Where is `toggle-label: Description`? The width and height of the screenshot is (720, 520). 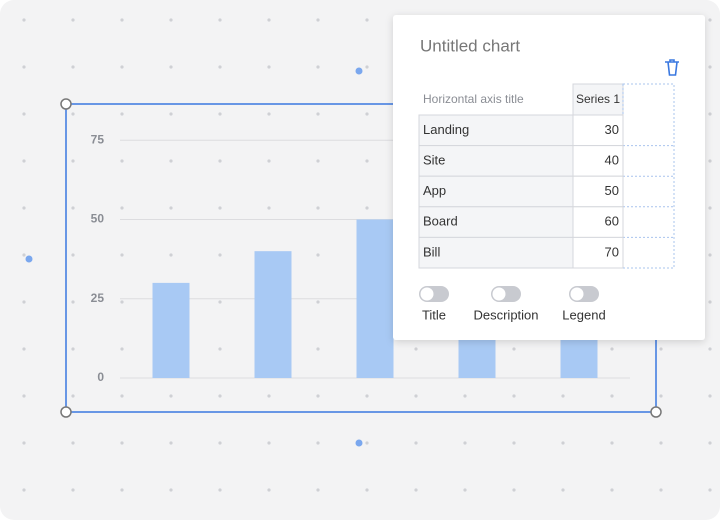
toggle-label: Description is located at coordinates (505, 314).